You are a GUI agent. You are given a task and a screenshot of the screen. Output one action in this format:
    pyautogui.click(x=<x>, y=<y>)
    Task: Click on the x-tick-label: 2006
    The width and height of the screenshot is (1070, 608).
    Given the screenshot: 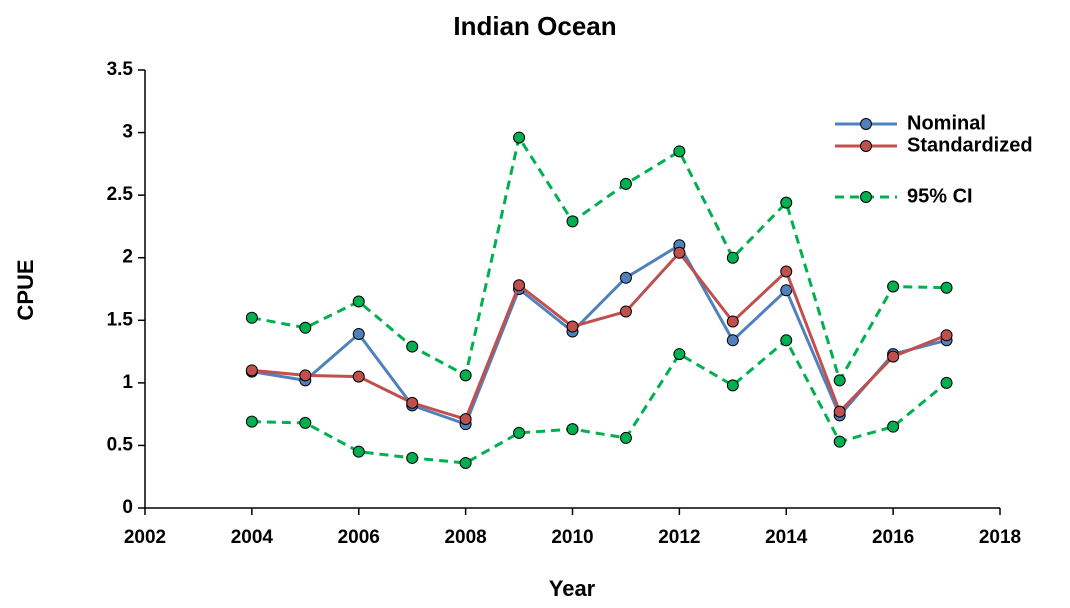 What is the action you would take?
    pyautogui.click(x=359, y=537)
    